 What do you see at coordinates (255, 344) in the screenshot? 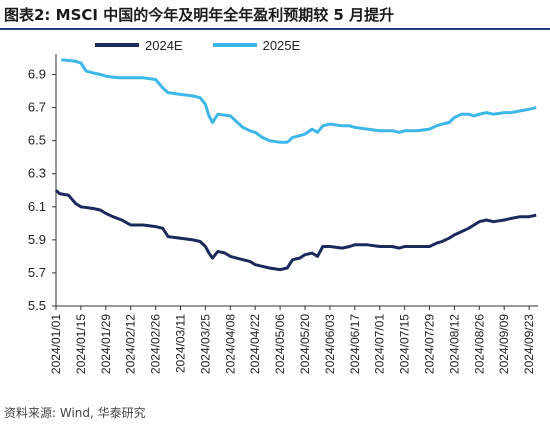
I see `x-tick-label: 2024/04/22` at bounding box center [255, 344].